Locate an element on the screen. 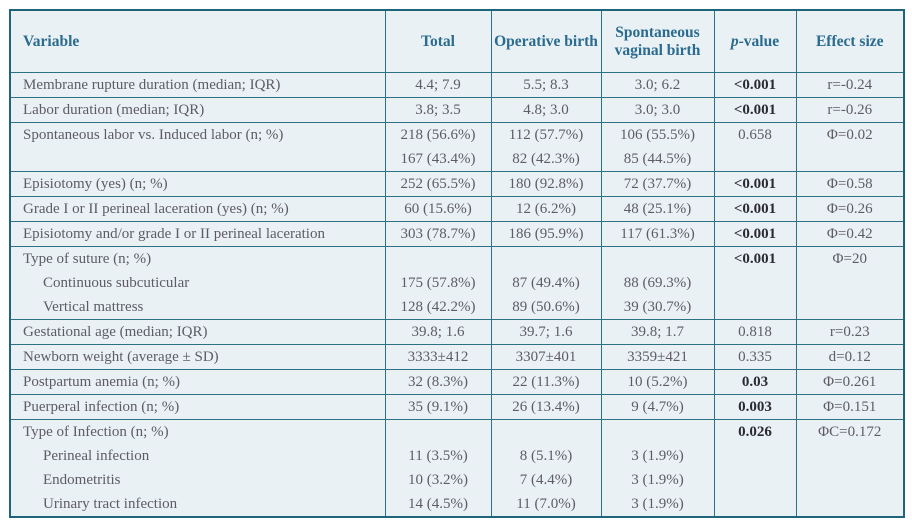  total-cell-value: 218 (56.6%) is located at coordinates (438, 135).